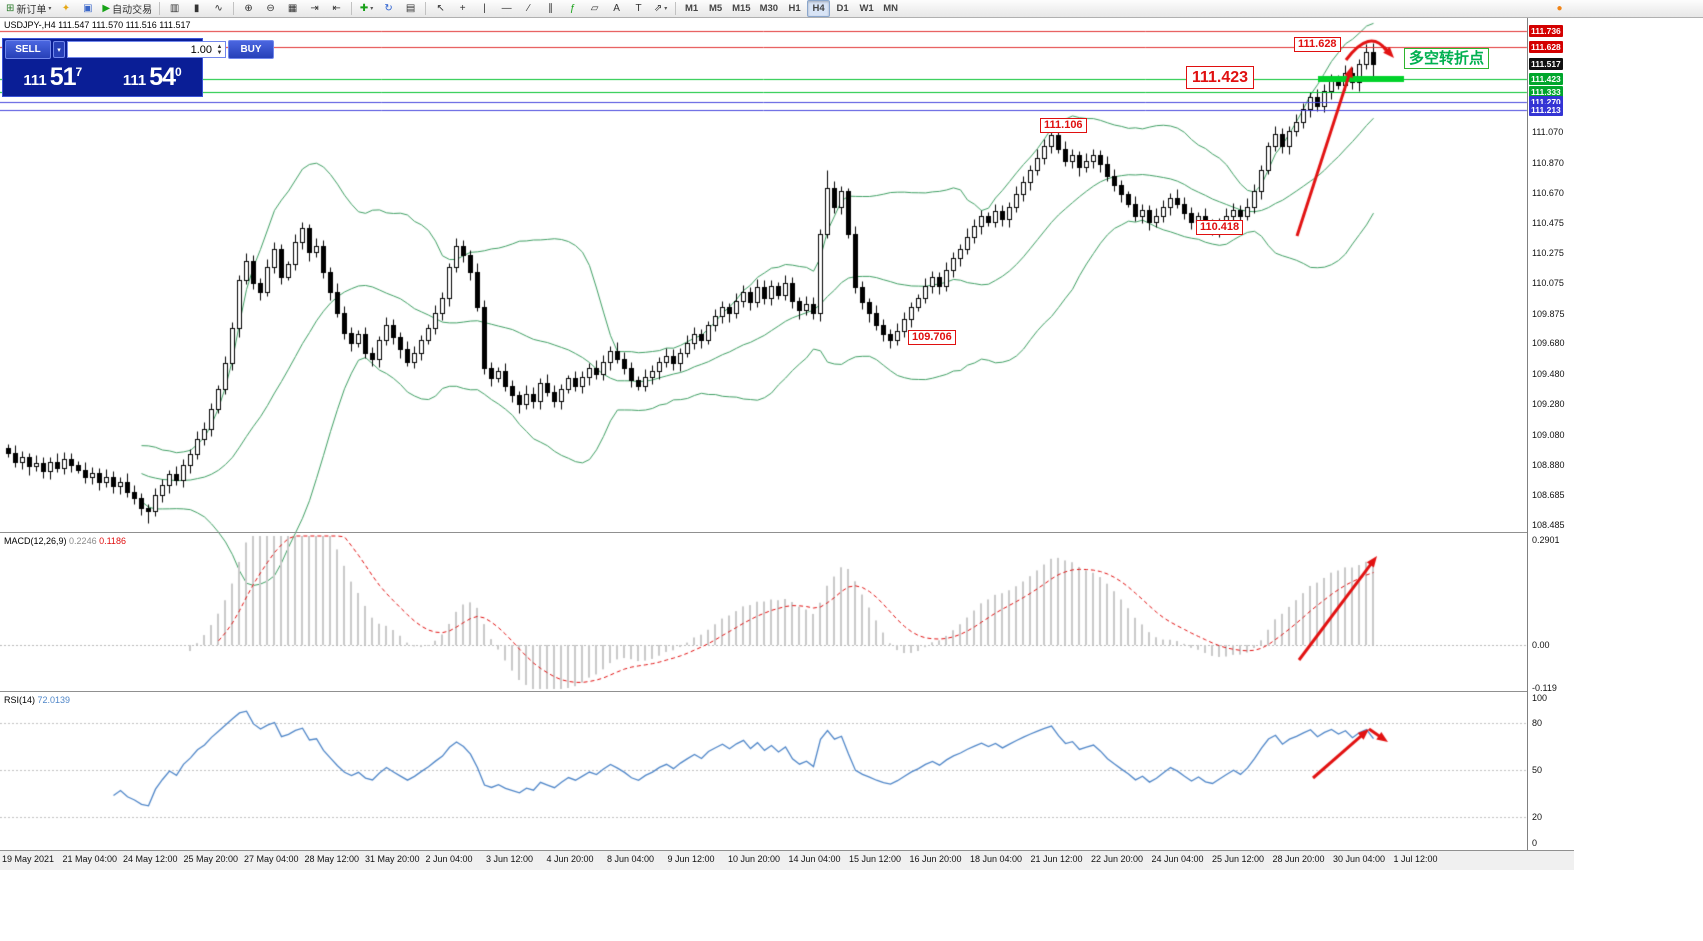  What do you see at coordinates (484, 8) in the screenshot?
I see `vertical-line-button: |` at bounding box center [484, 8].